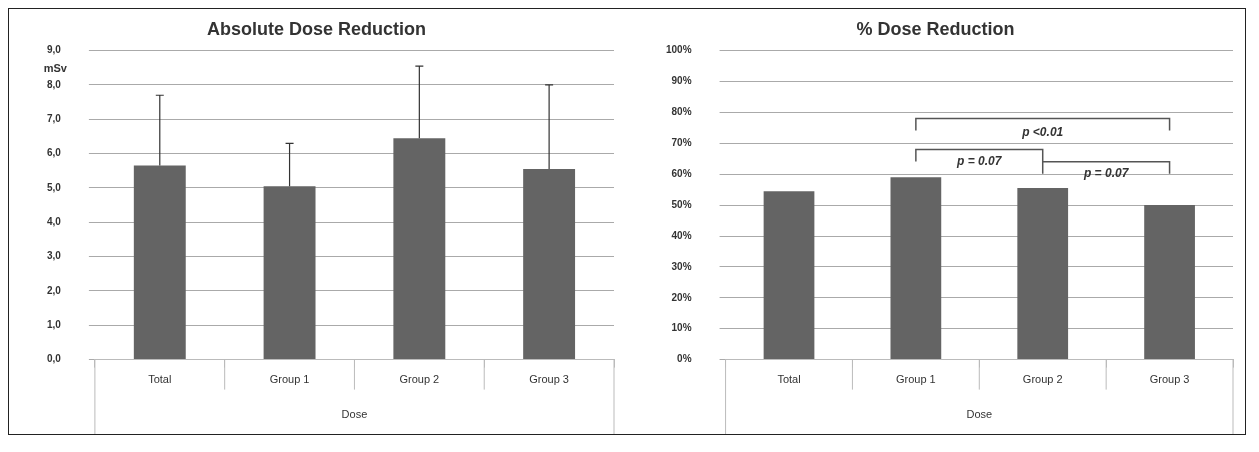 The image size is (1259, 452). Describe the element at coordinates (681, 204) in the screenshot. I see `y-tick-label: 50%` at that location.